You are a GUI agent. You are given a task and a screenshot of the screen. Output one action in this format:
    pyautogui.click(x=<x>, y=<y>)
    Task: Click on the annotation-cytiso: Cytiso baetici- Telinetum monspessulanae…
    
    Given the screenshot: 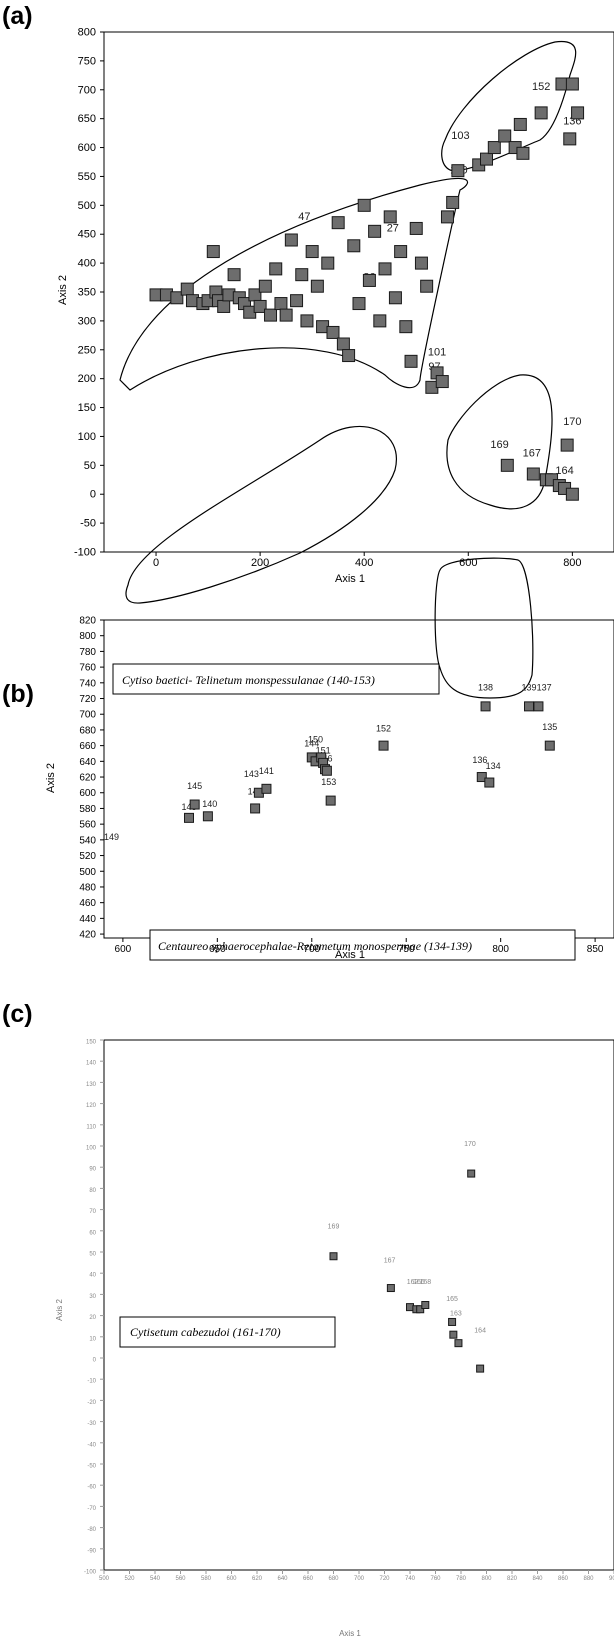 What is the action you would take?
    pyautogui.click(x=248, y=680)
    